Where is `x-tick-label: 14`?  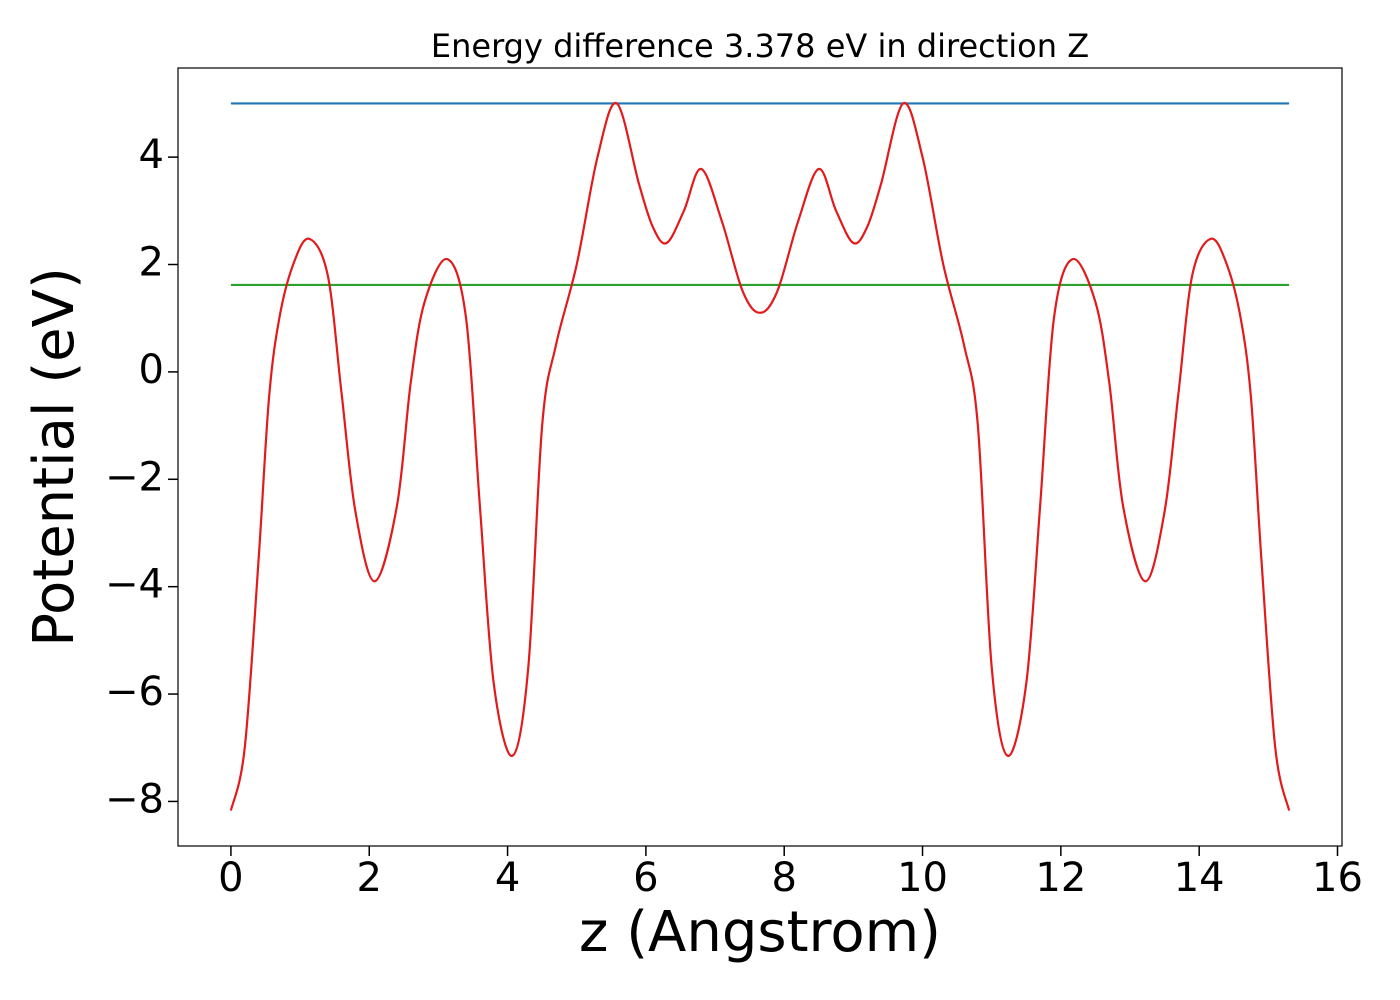 x-tick-label: 14 is located at coordinates (1199, 878).